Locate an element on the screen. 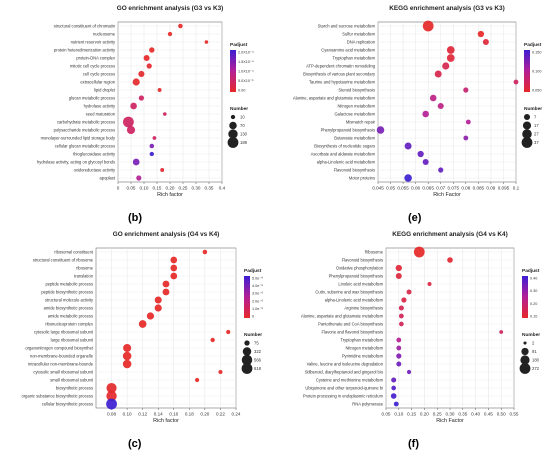  legend-color-label: 1.0X10⁻⁴ is located at coordinates (246, 72).